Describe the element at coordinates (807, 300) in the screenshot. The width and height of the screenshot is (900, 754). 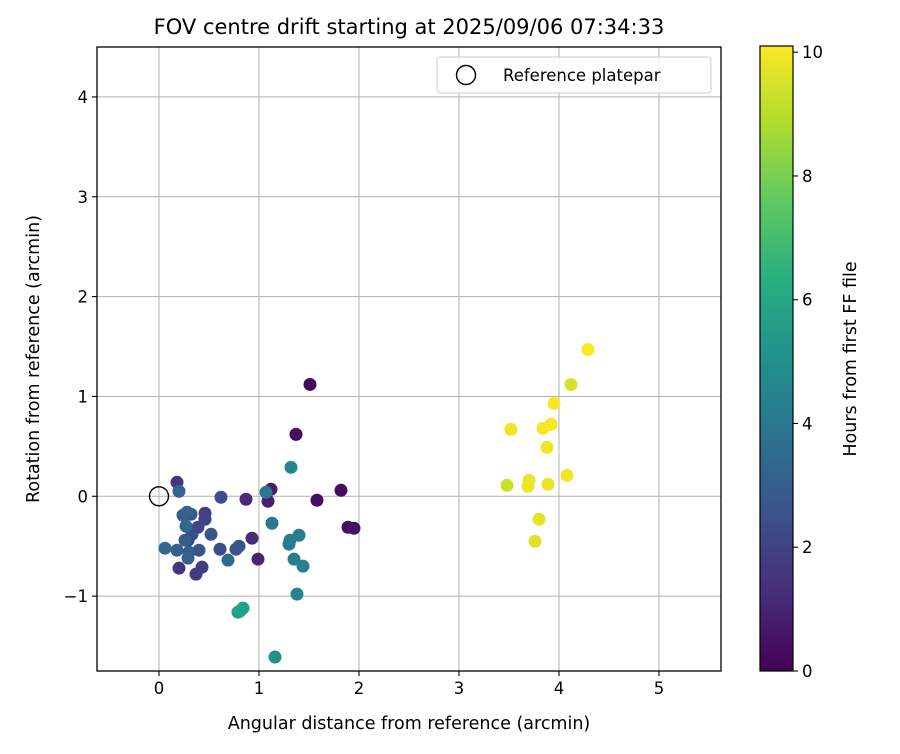
I see `colorbar-tick-label: 6` at that location.